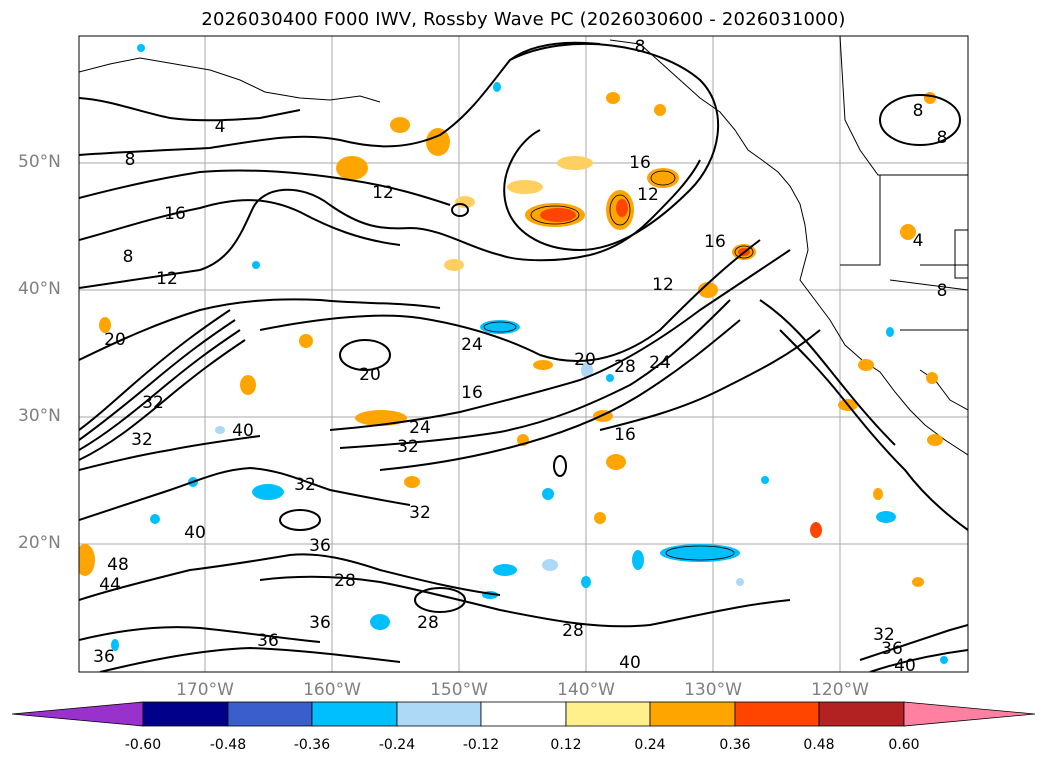  What do you see at coordinates (586, 690) in the screenshot?
I see `lon-label-140w: 140°W` at bounding box center [586, 690].